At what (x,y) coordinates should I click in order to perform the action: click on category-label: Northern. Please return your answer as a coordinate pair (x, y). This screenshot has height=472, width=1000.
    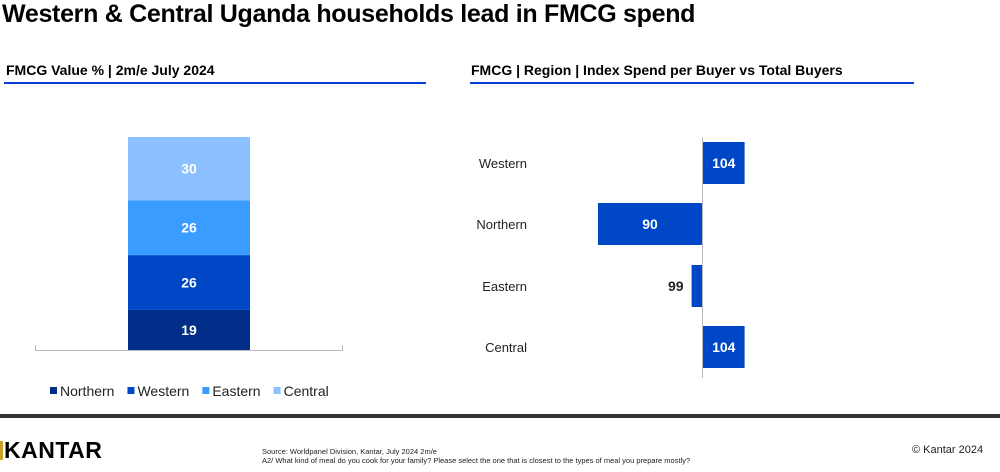
    Looking at the image, I should click on (501, 224).